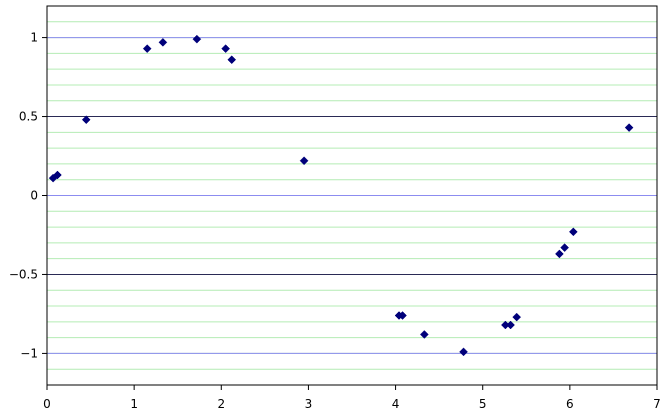  I want to click on x-tick-label: 1, so click(134, 404).